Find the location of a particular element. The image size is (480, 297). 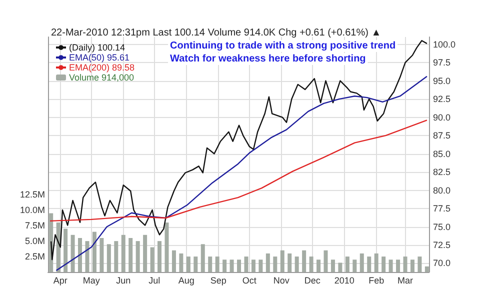

annotation: Watch for weakness here before shorting is located at coordinates (268, 59).